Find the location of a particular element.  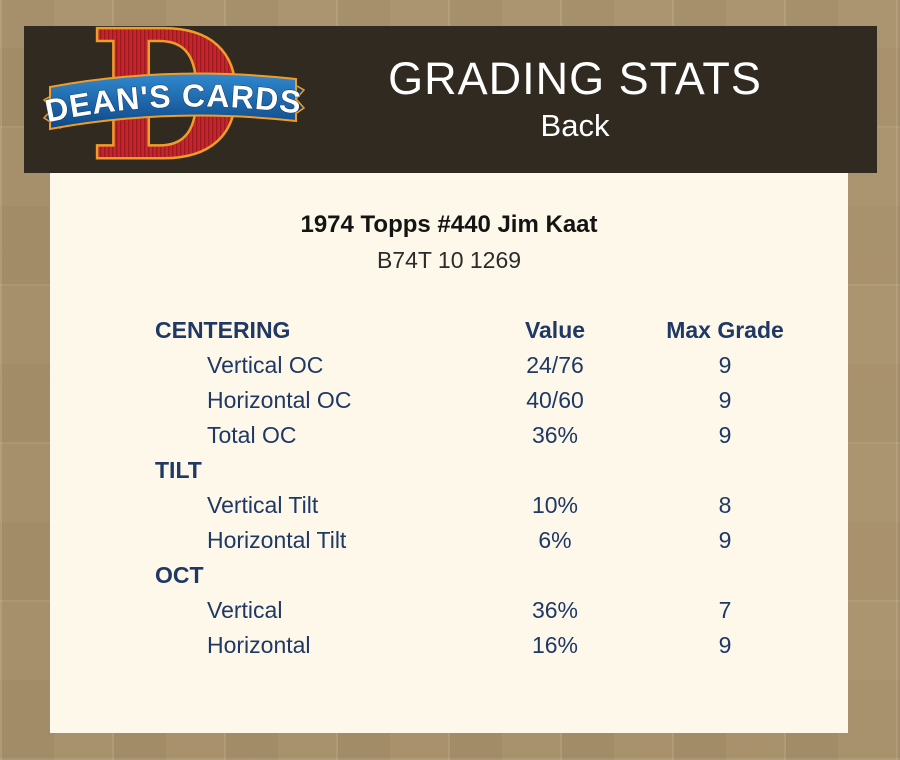

stat-label: Total OC is located at coordinates (252, 435).